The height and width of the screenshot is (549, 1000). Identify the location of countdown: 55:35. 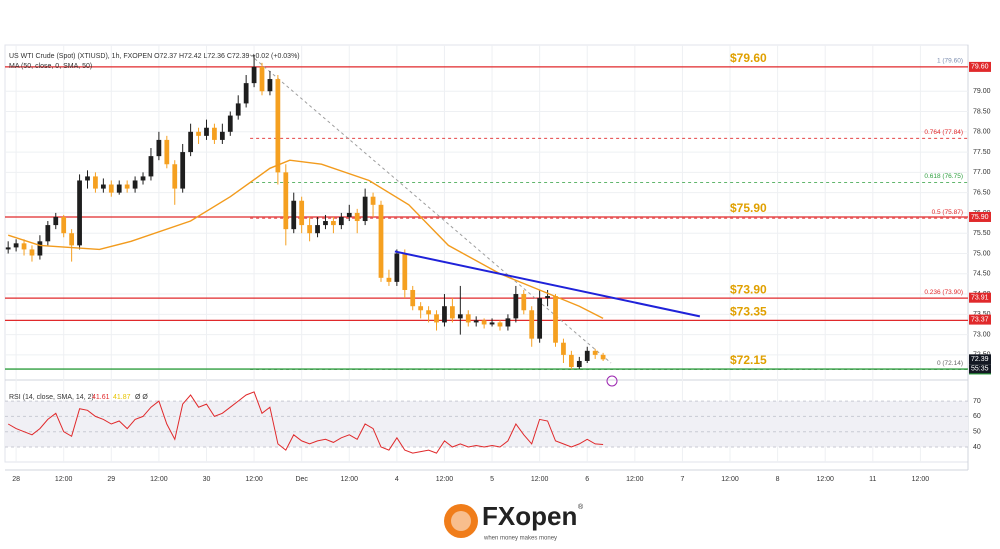
(980, 369).